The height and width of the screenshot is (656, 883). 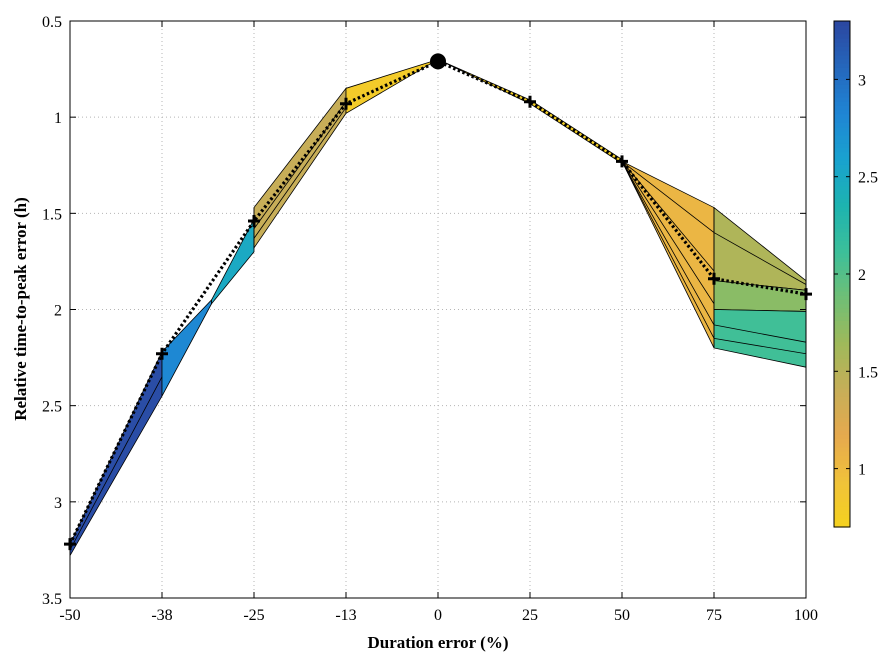 I want to click on y-tick-label: 1.5, so click(x=52, y=214).